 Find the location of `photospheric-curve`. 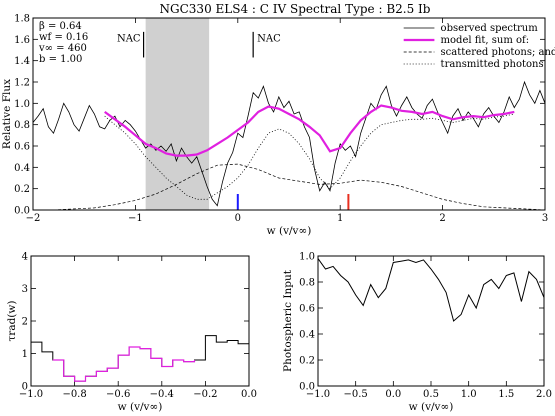

photospheric-curve is located at coordinates (431, 290).